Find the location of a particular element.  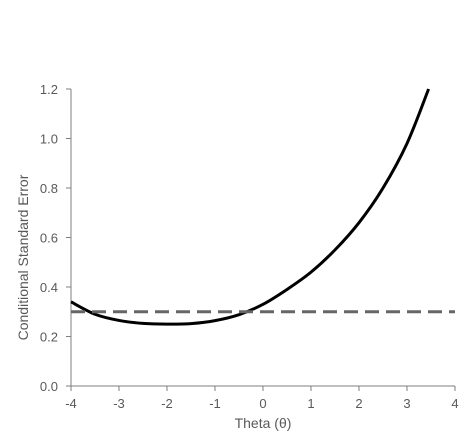

y-ticks: 0.0 0.2 0.4 0.6 0.8 1.0 1.2 is located at coordinates (55, 238).